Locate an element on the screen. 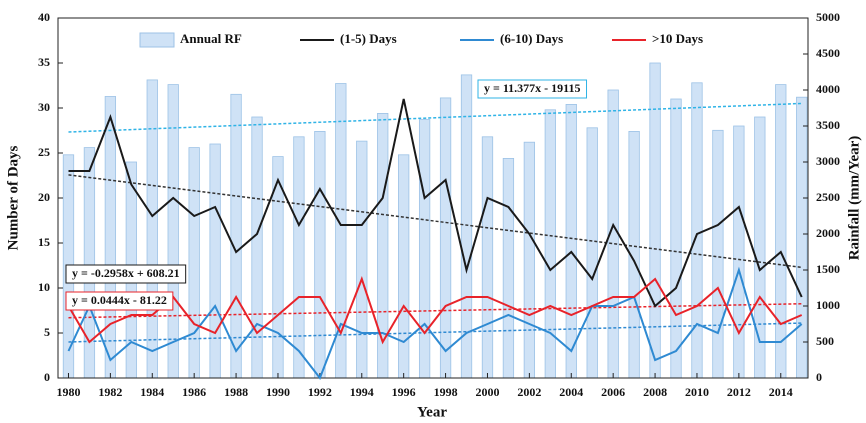 This screenshot has height=423, width=866. y-tick-label: 0 is located at coordinates (47, 377).